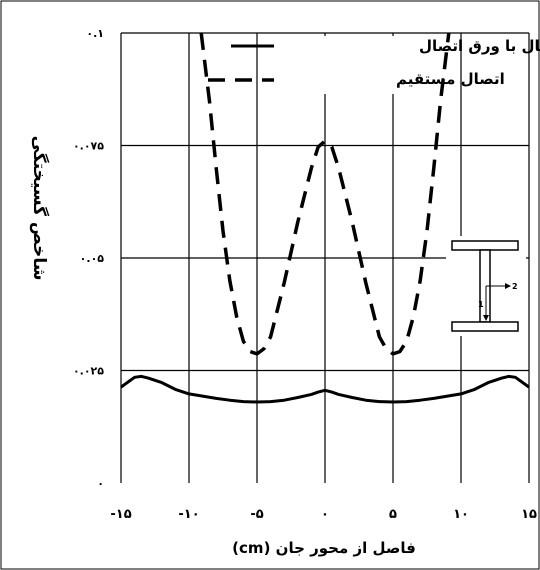 This screenshot has width=540, height=570. Describe the element at coordinates (486, 286) in the screenshot. I see `i-beam-inset: 2 1` at that location.